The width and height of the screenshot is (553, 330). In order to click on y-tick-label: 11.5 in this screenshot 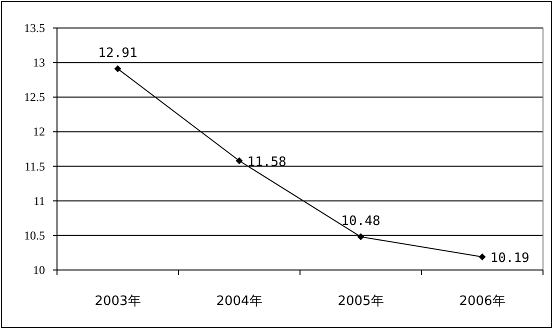, I will do `click(34, 166)`.